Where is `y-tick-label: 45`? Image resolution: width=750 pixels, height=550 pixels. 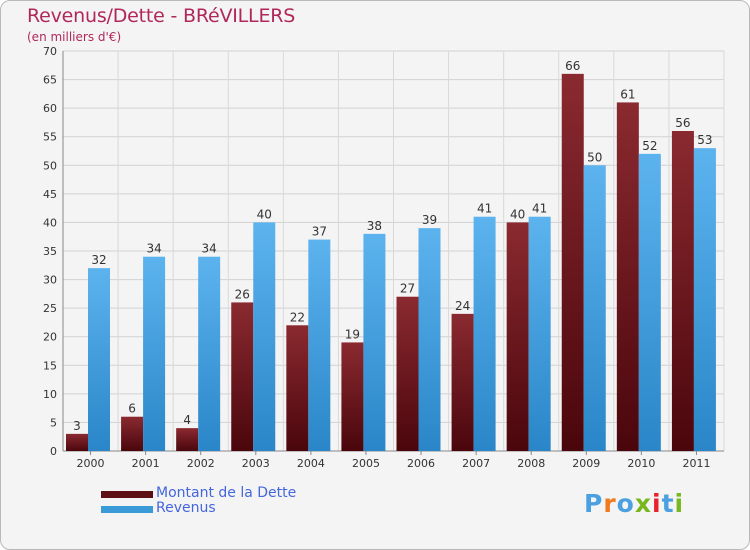
y-tick-label: 45 is located at coordinates (50, 194).